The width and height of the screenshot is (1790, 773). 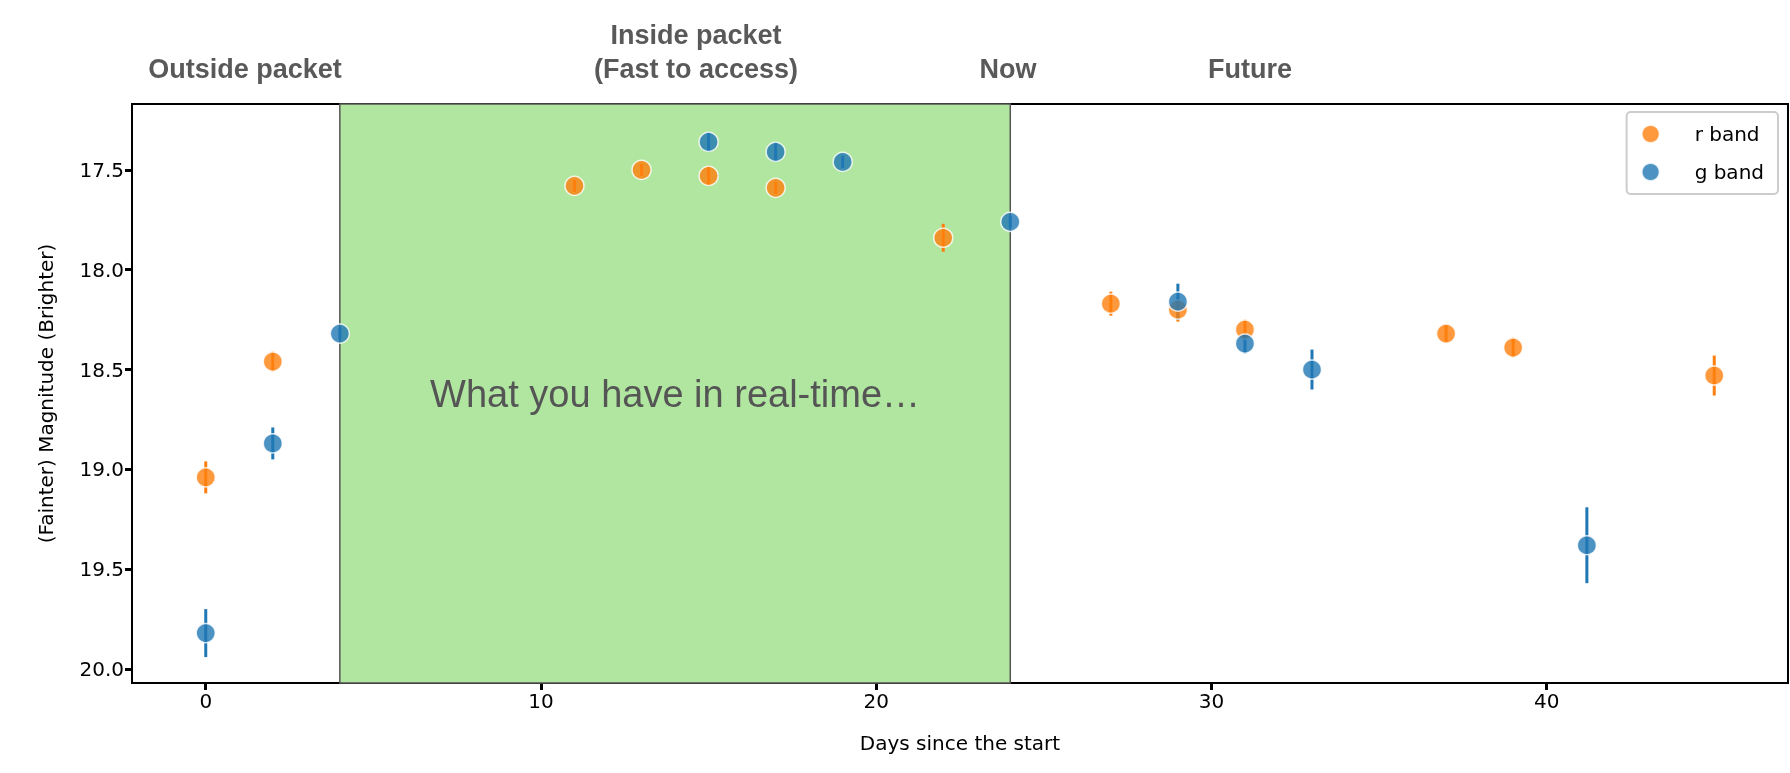 What do you see at coordinates (696, 52) in the screenshot?
I see `text: Inside packet (Fast to access)` at bounding box center [696, 52].